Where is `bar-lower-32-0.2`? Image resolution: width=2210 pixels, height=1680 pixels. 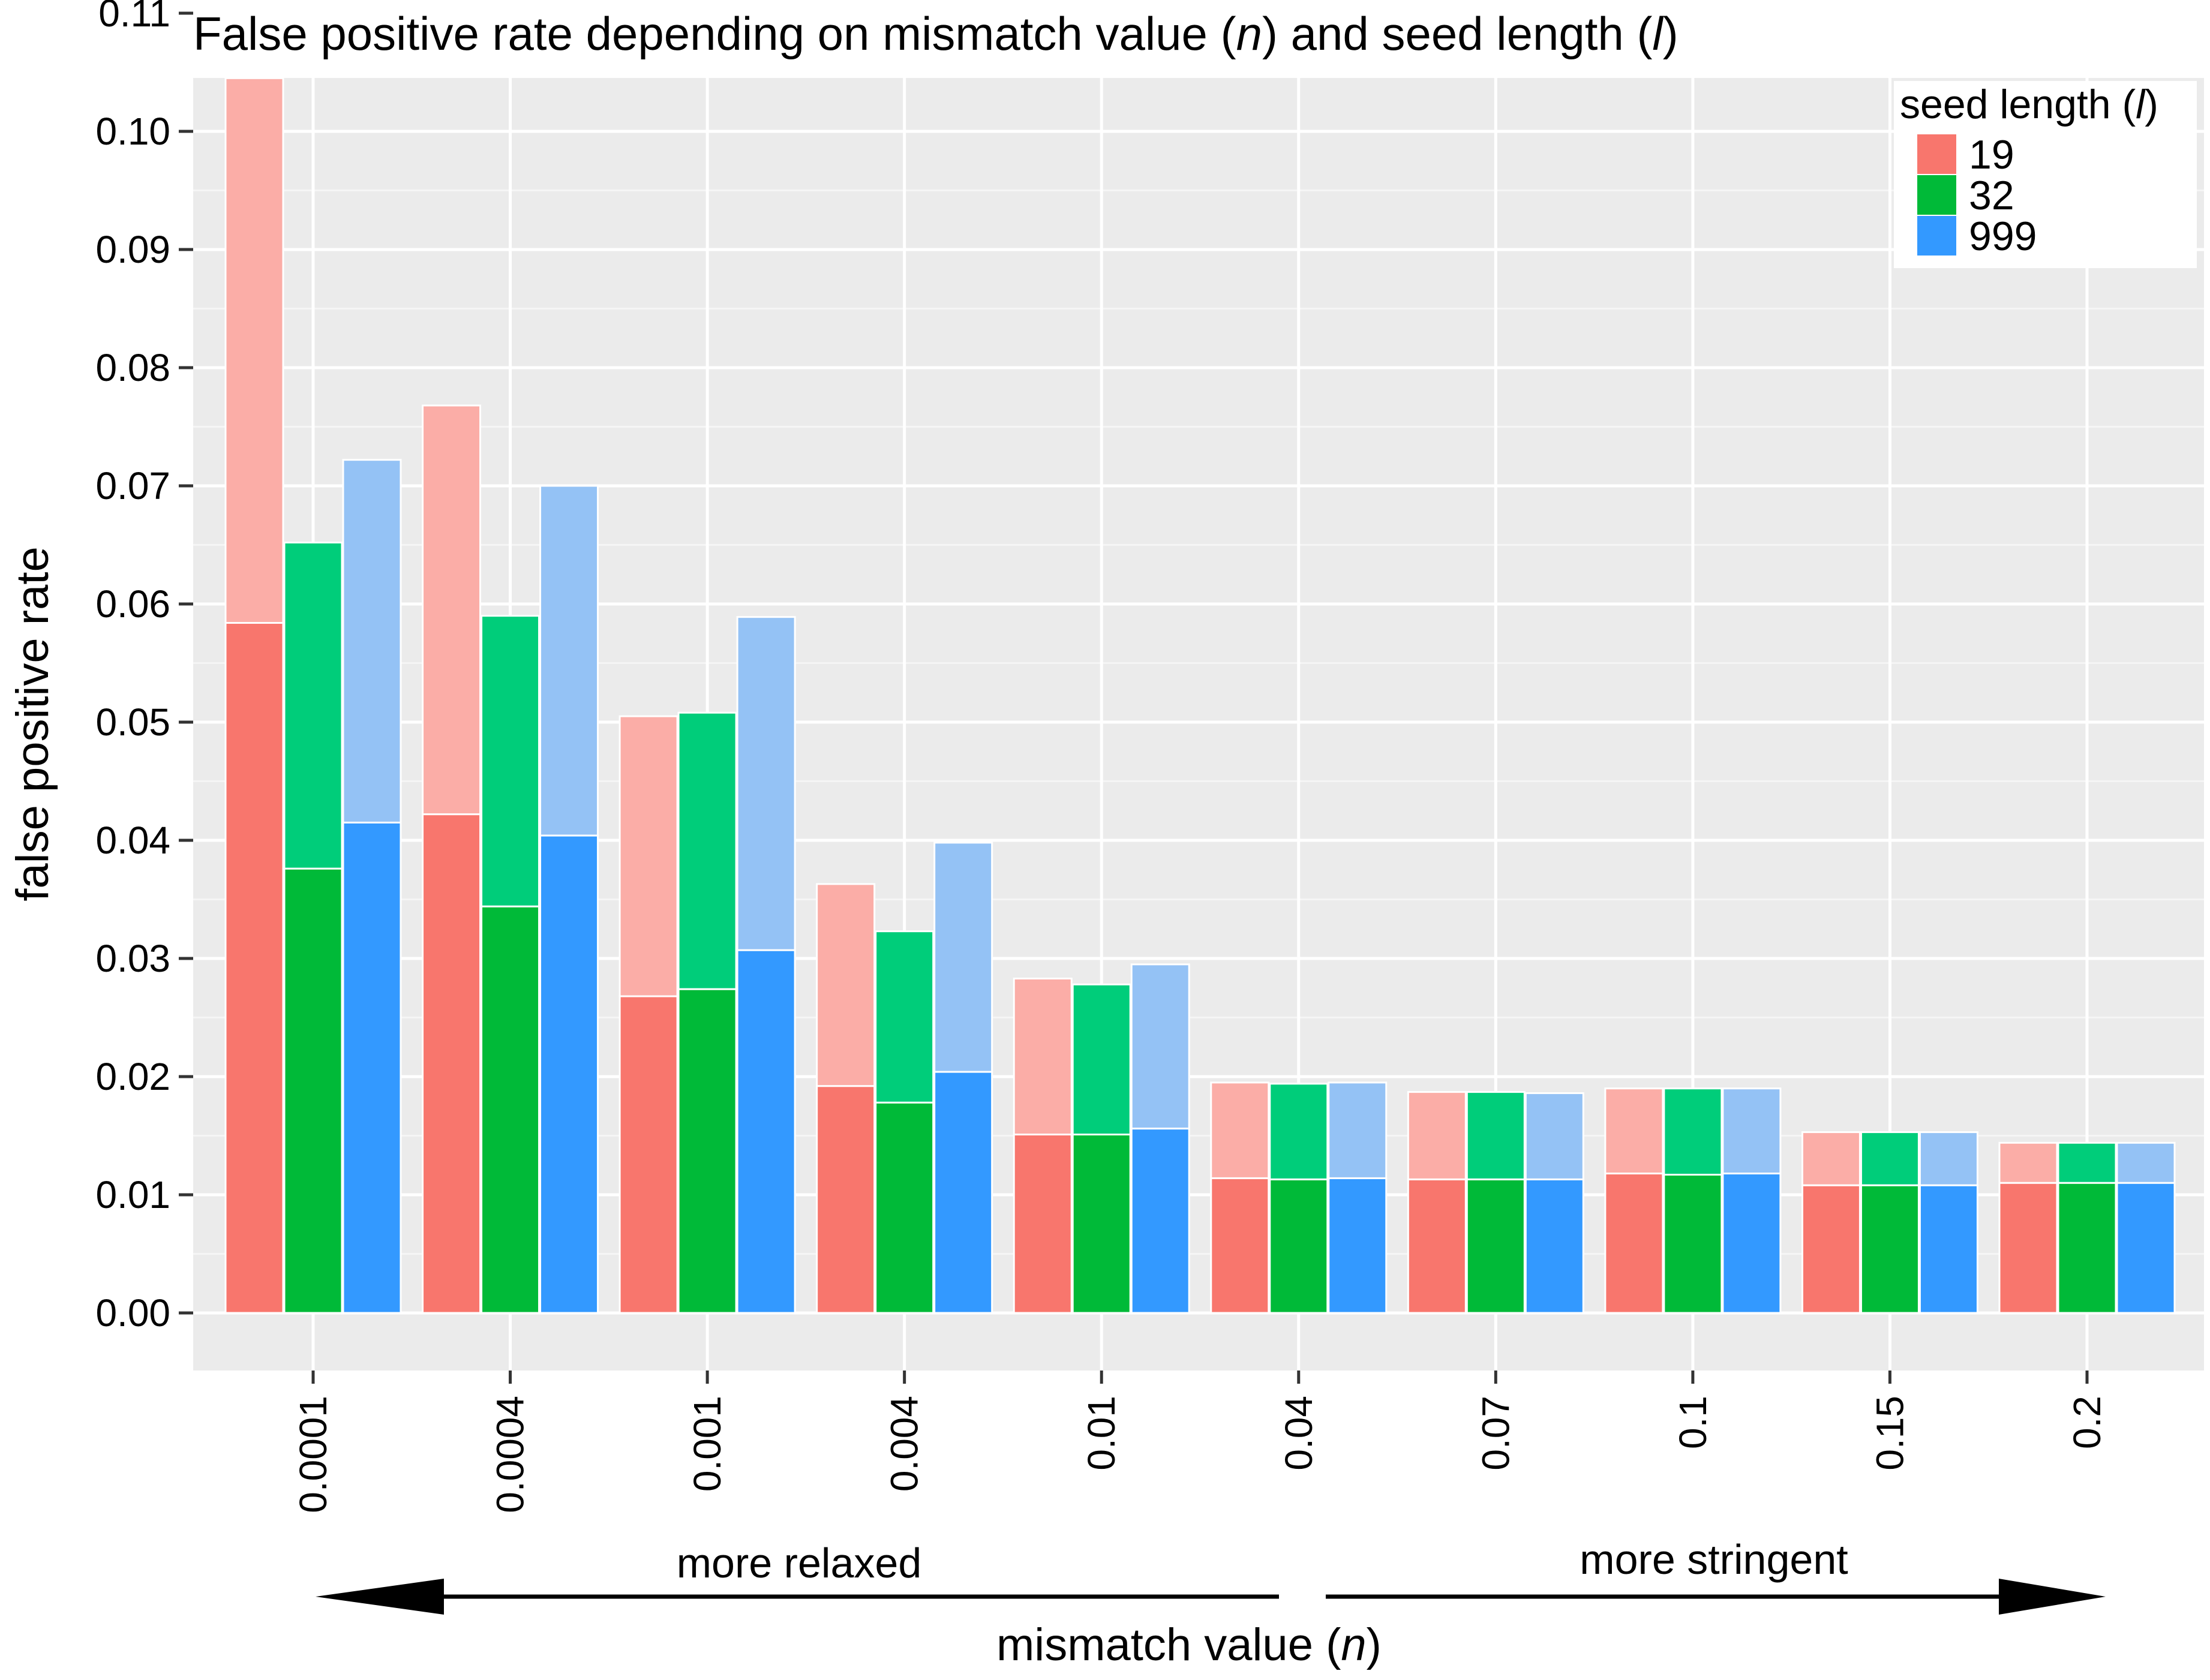 bar-lower-32-0.2 is located at coordinates (2087, 1248).